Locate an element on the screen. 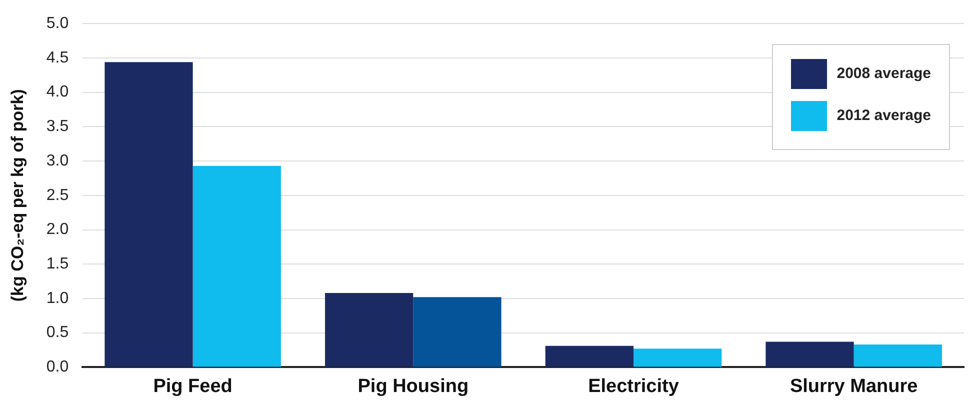 The width and height of the screenshot is (968, 406). y-tick-label: 5.0 is located at coordinates (57, 23).